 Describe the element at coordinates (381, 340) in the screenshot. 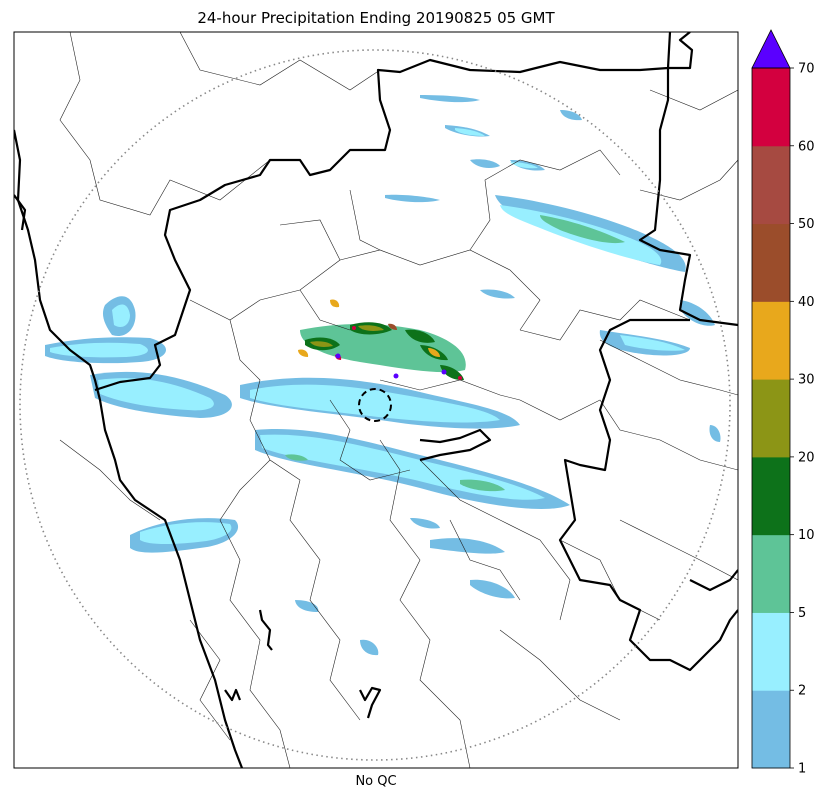

I see `precip-layer-heavy` at that location.